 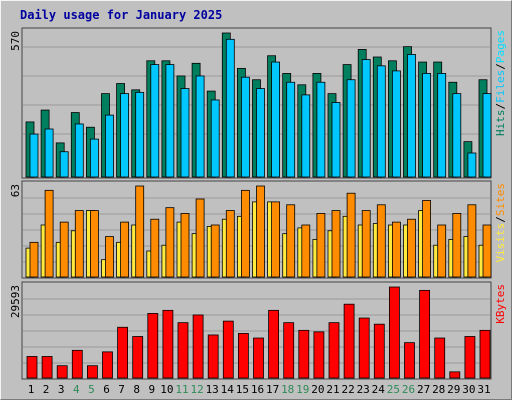 I want to click on x-tick-day-2: 2, so click(x=46, y=389).